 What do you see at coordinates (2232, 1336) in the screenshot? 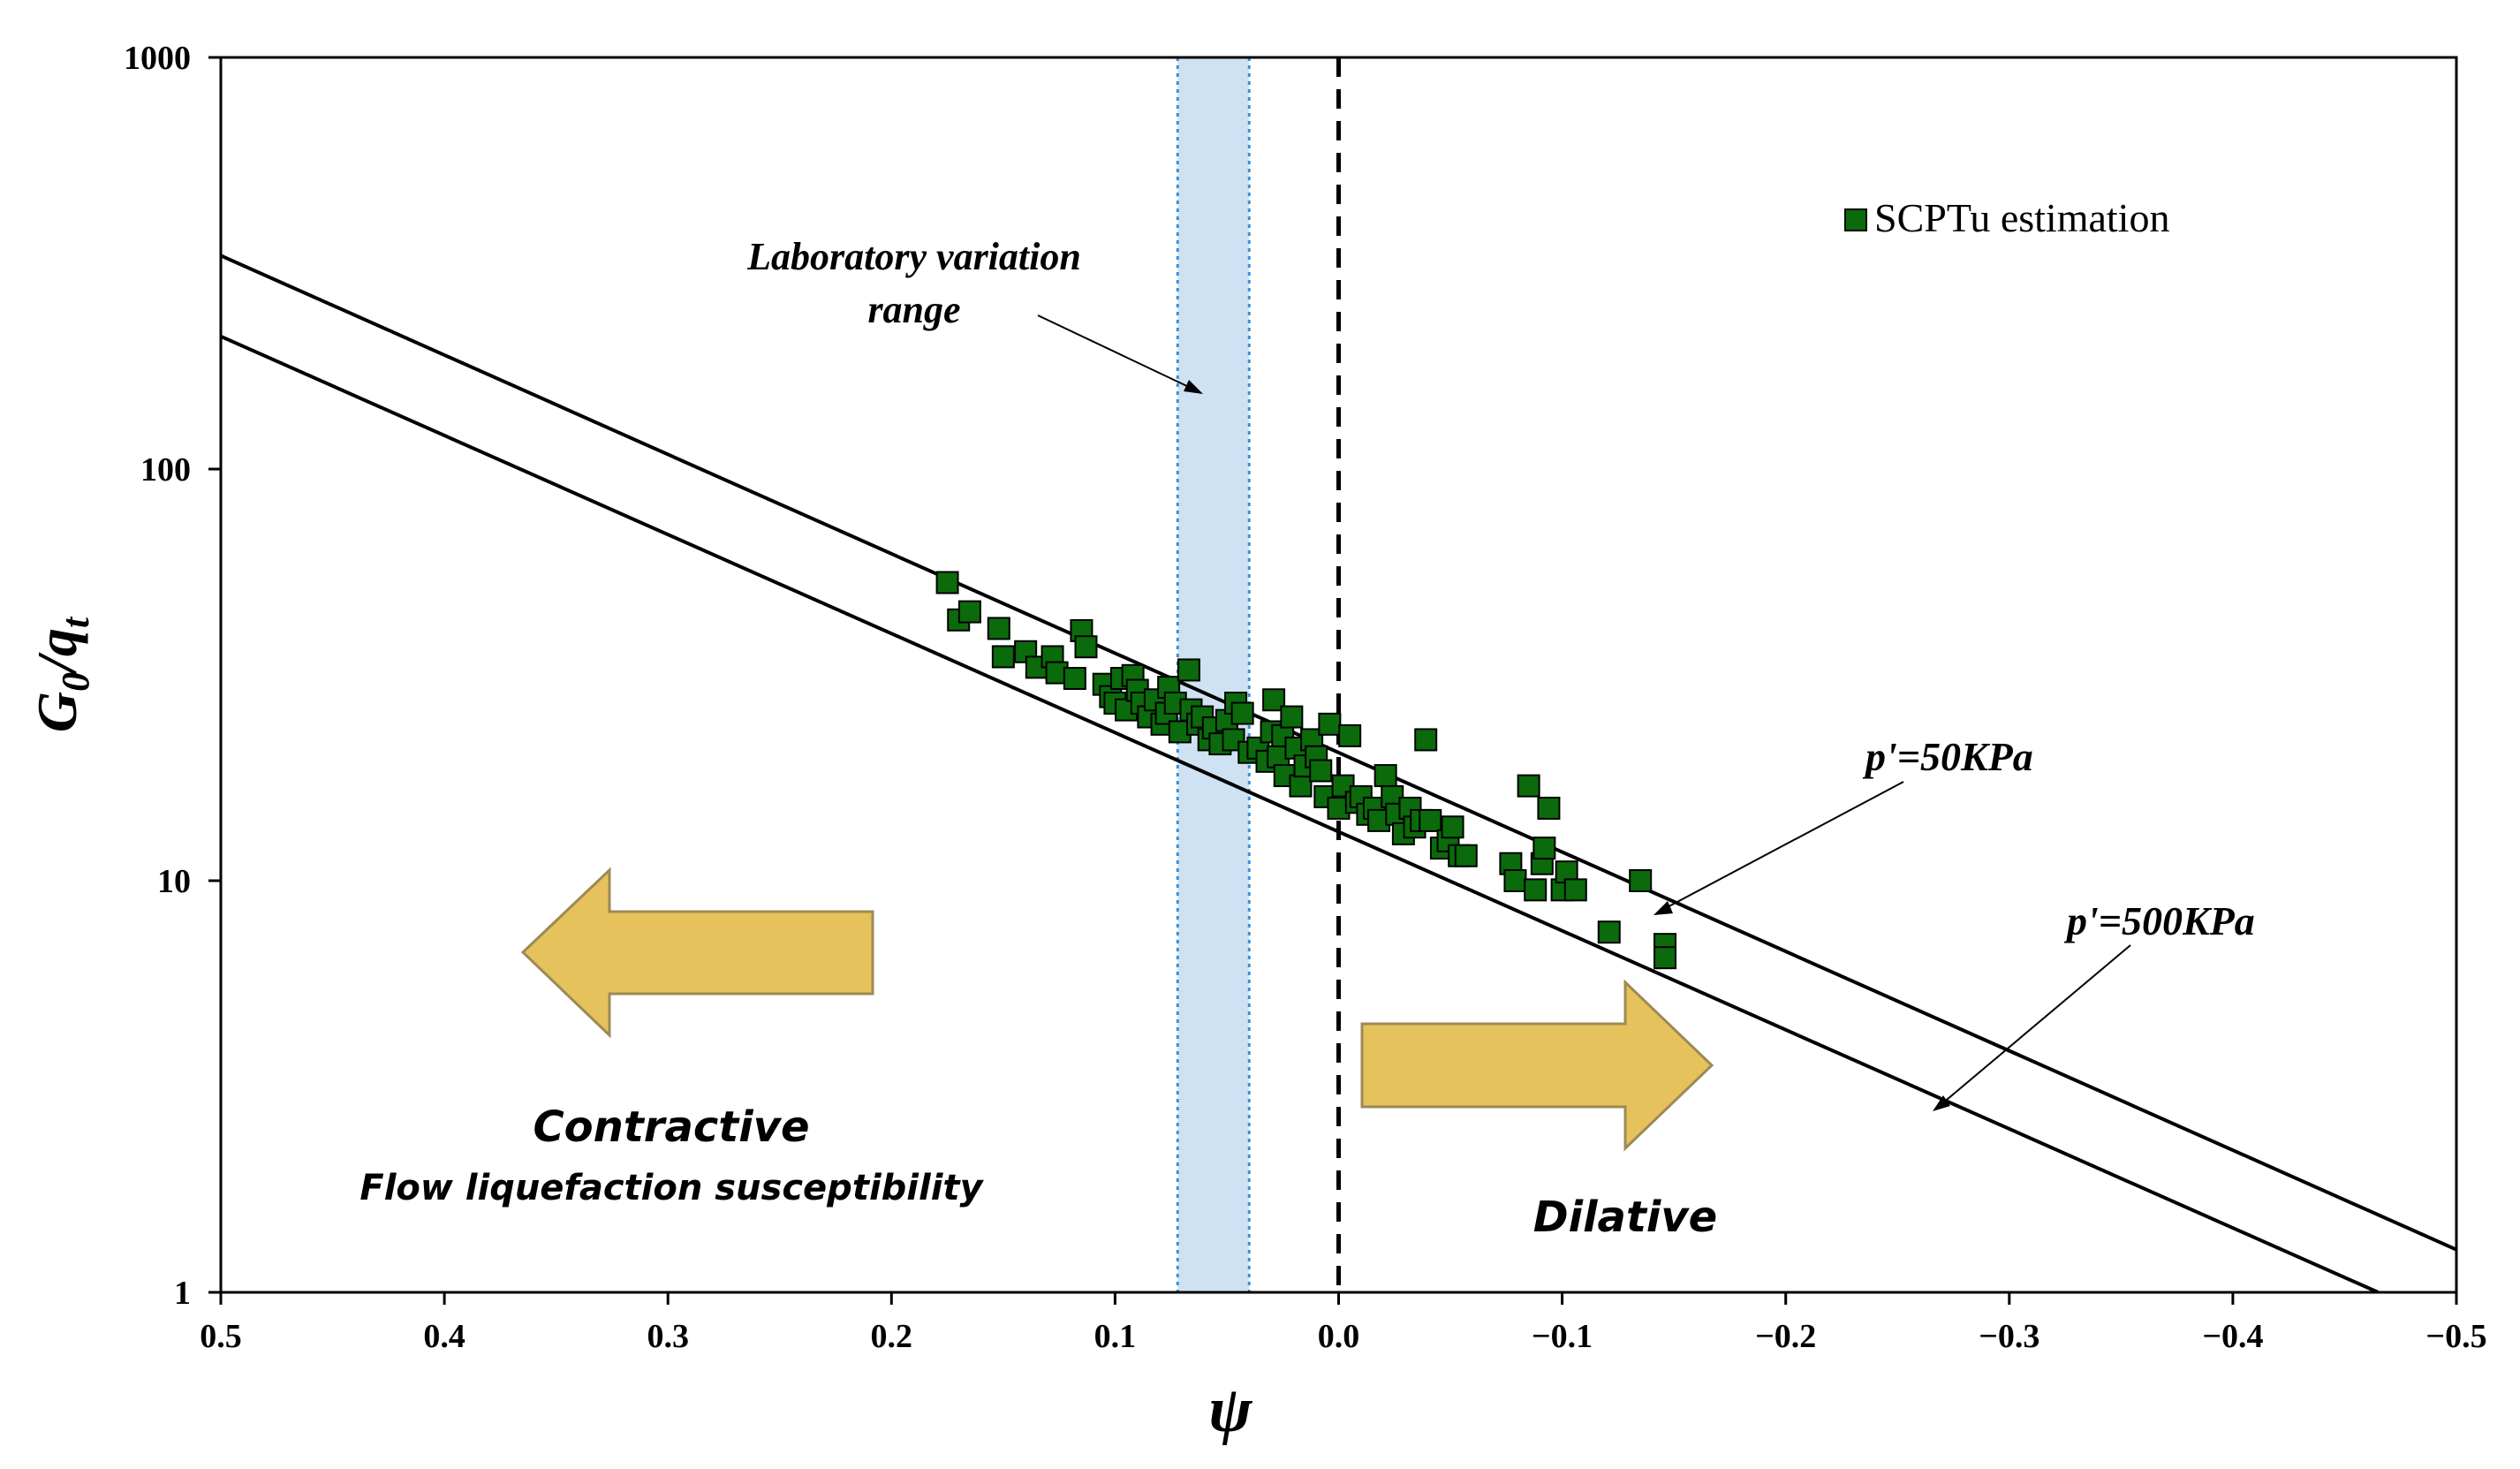
I see `x-tick-label: −0.4` at bounding box center [2232, 1336].